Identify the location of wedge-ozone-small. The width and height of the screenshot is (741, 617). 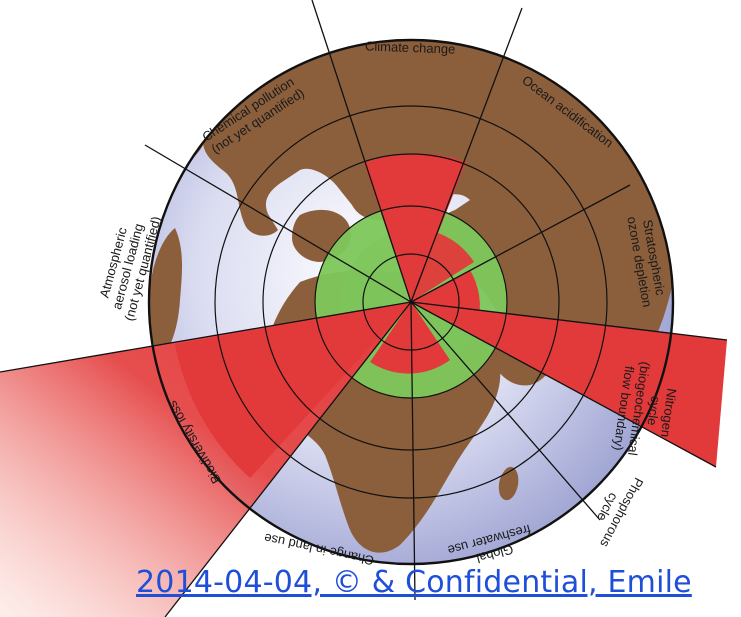
(445, 296).